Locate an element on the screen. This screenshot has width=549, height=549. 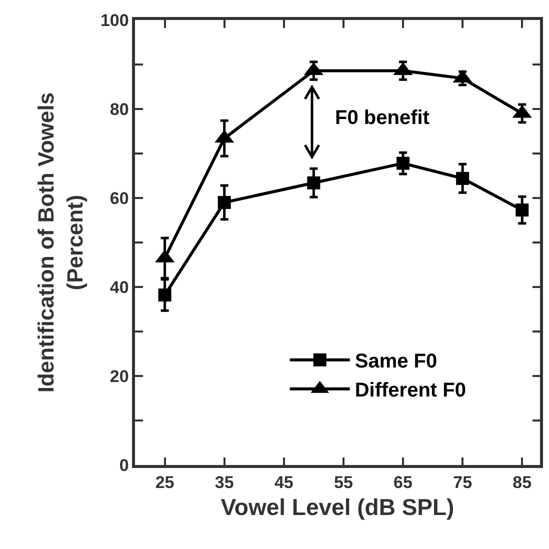
legend-label: Same F0 is located at coordinates (396, 361).